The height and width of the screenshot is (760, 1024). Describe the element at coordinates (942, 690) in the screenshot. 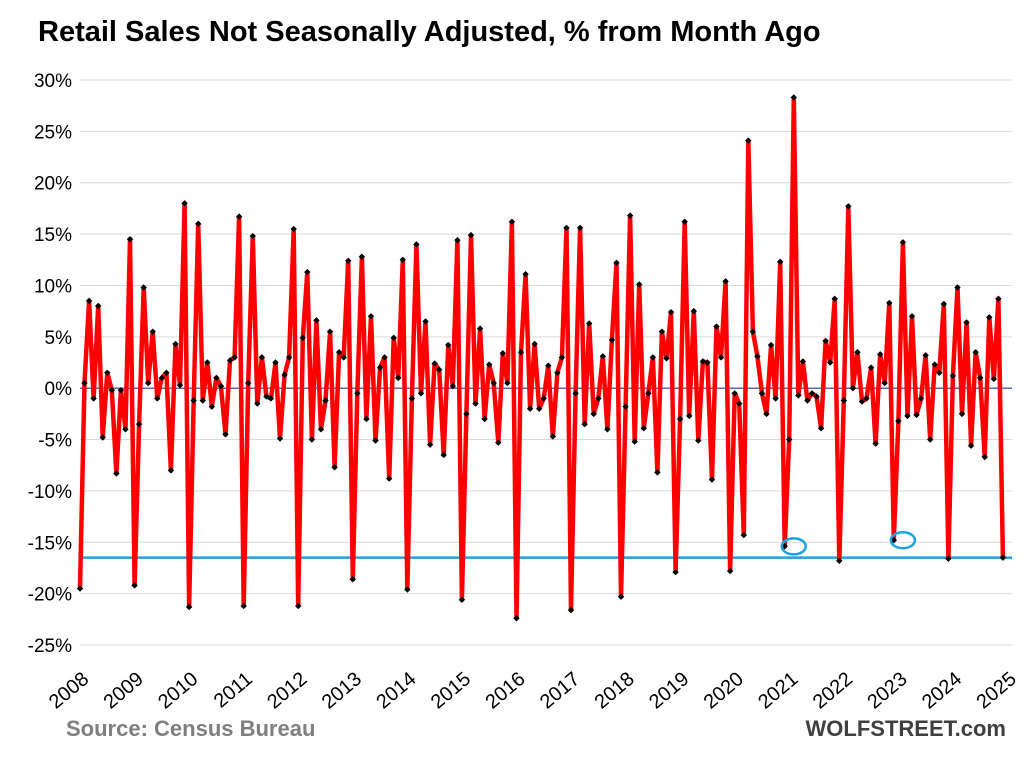

I see `x-tick-label: 2024` at that location.